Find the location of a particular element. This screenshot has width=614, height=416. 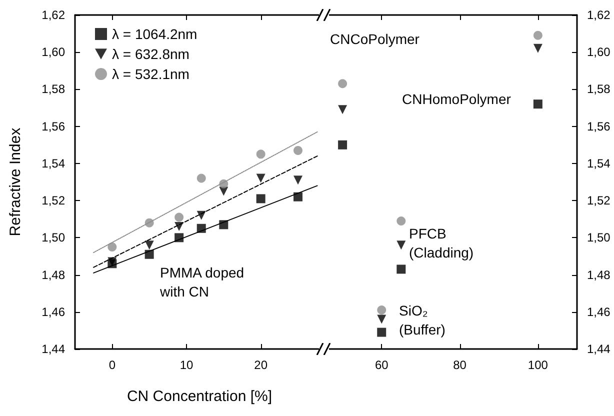

y-tick-label: 1,52 is located at coordinates (54, 201).